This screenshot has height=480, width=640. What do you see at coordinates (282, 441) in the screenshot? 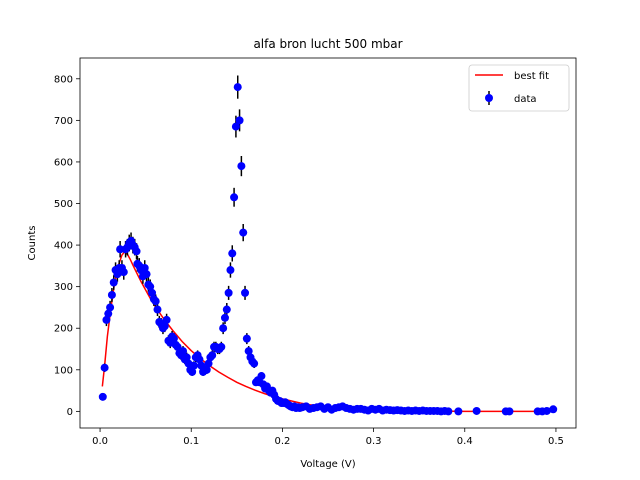
I see `x-tick-label: 0.2` at bounding box center [282, 441].